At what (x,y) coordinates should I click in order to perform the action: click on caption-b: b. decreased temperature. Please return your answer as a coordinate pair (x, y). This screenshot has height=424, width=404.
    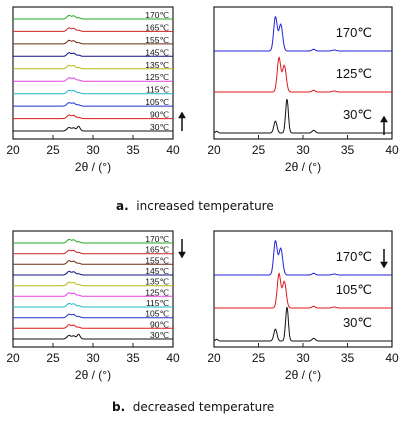
    Looking at the image, I should click on (193, 407).